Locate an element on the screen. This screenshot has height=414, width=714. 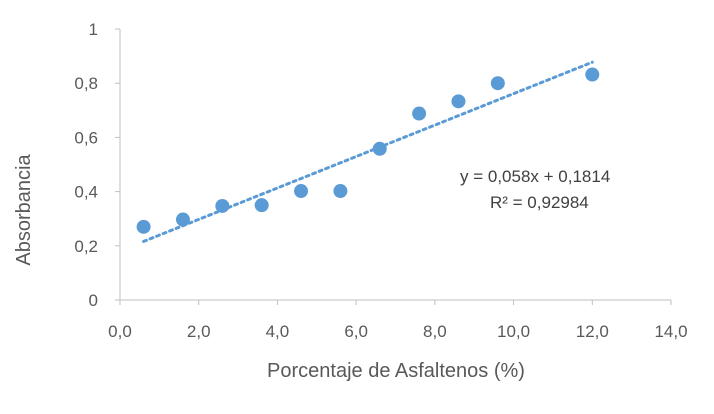
x-tick-label: 4,0 is located at coordinates (278, 331).